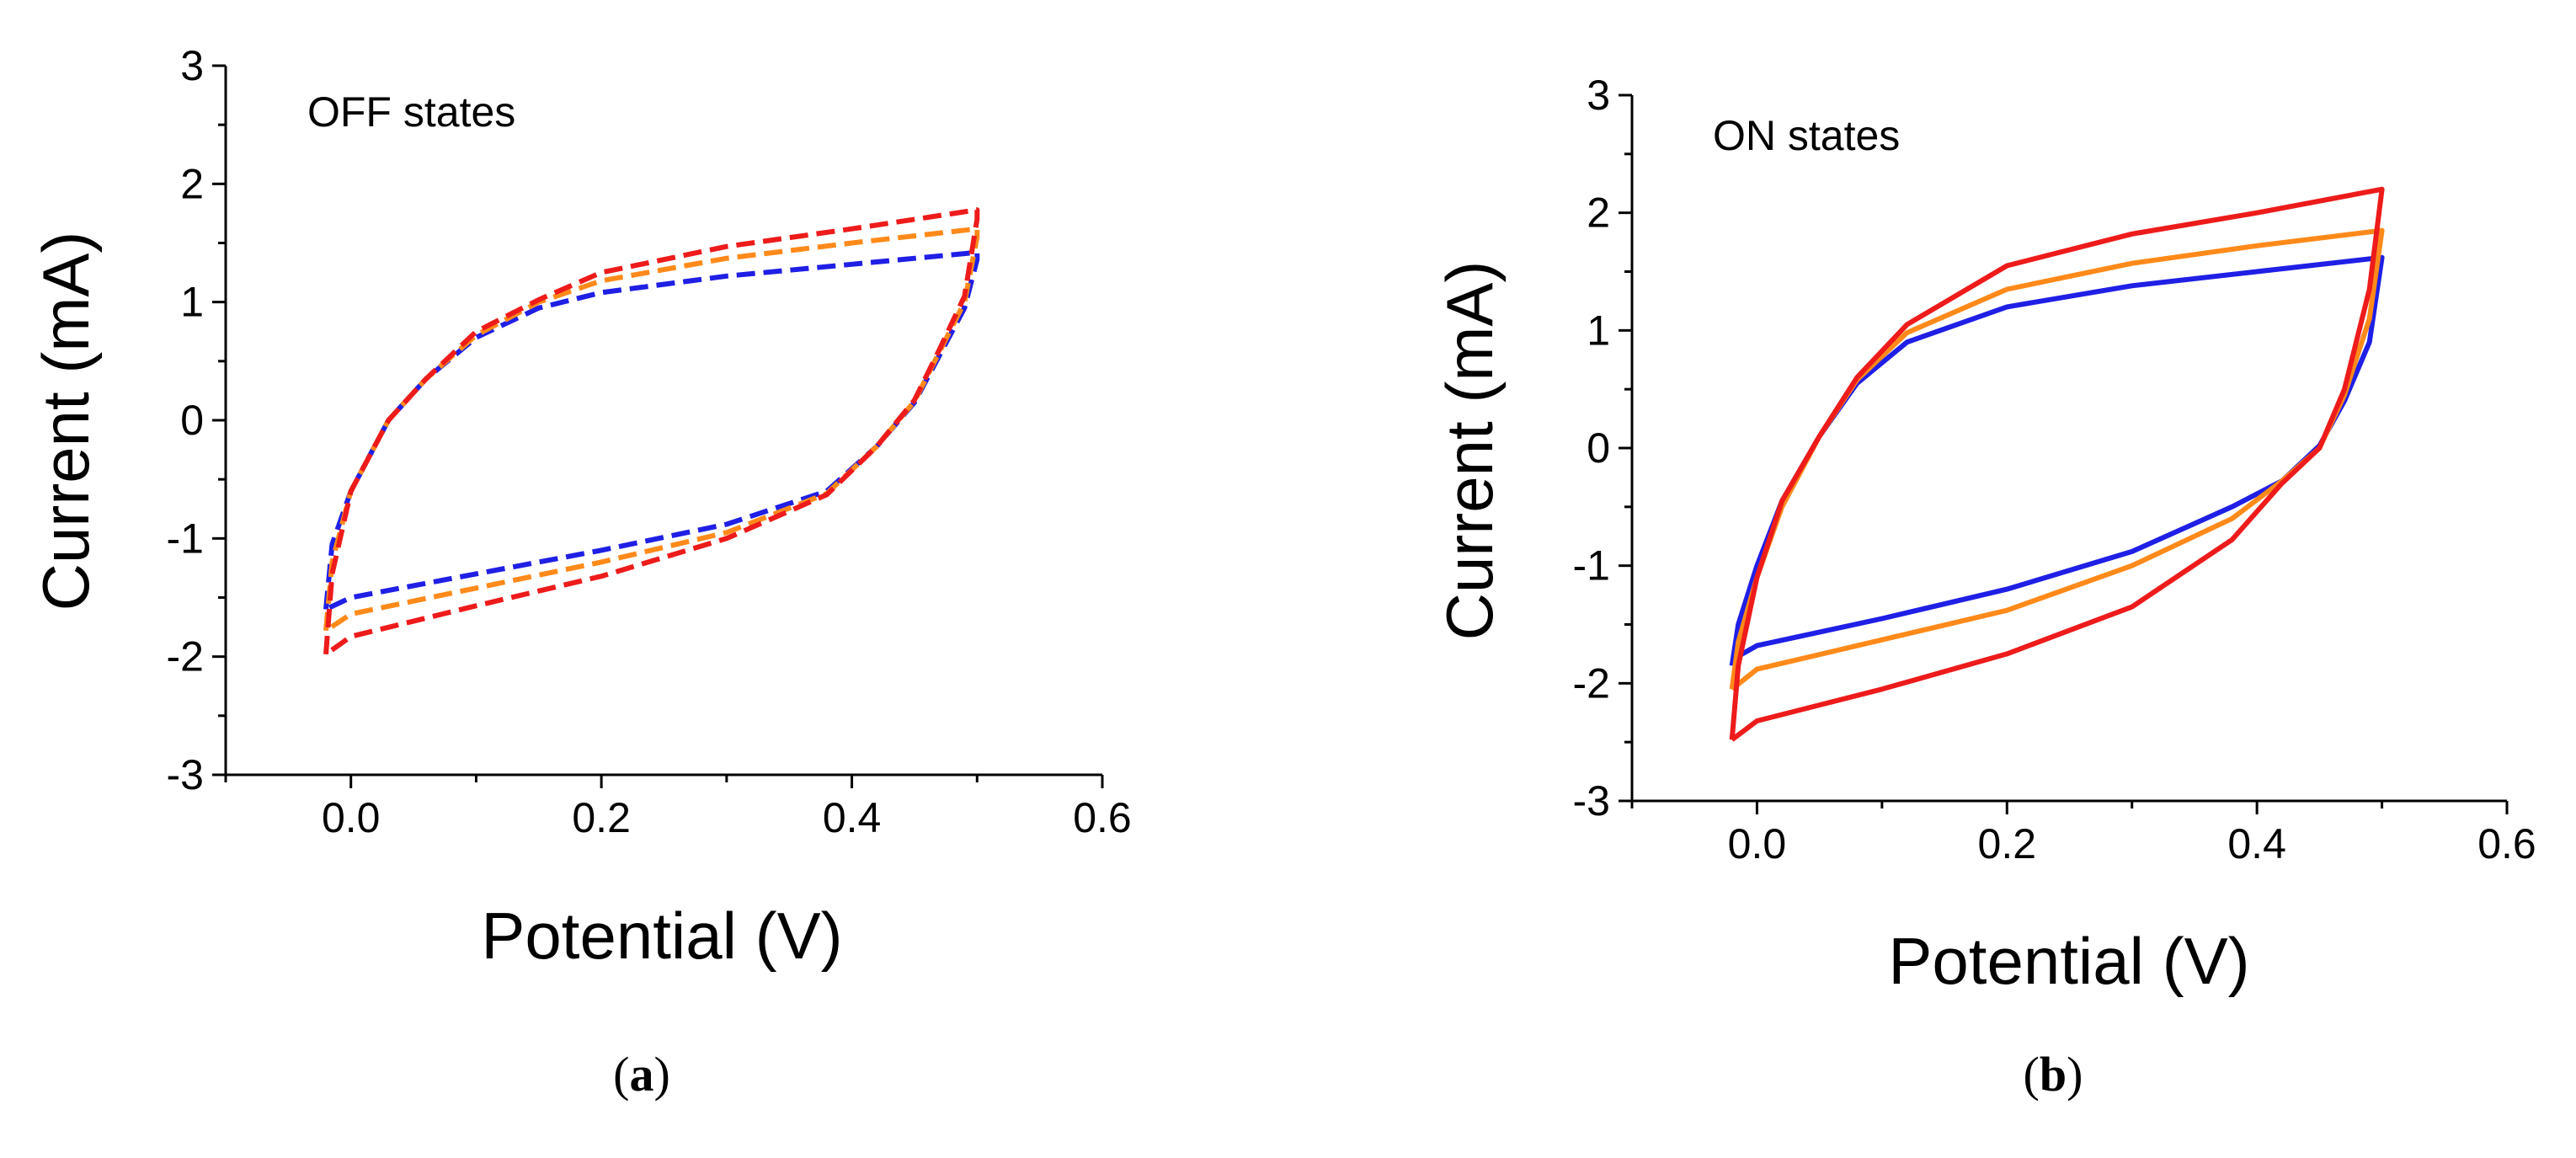 The width and height of the screenshot is (2576, 1158). What do you see at coordinates (1598, 330) in the screenshot?
I see `y-tick-label-b: 1` at bounding box center [1598, 330].